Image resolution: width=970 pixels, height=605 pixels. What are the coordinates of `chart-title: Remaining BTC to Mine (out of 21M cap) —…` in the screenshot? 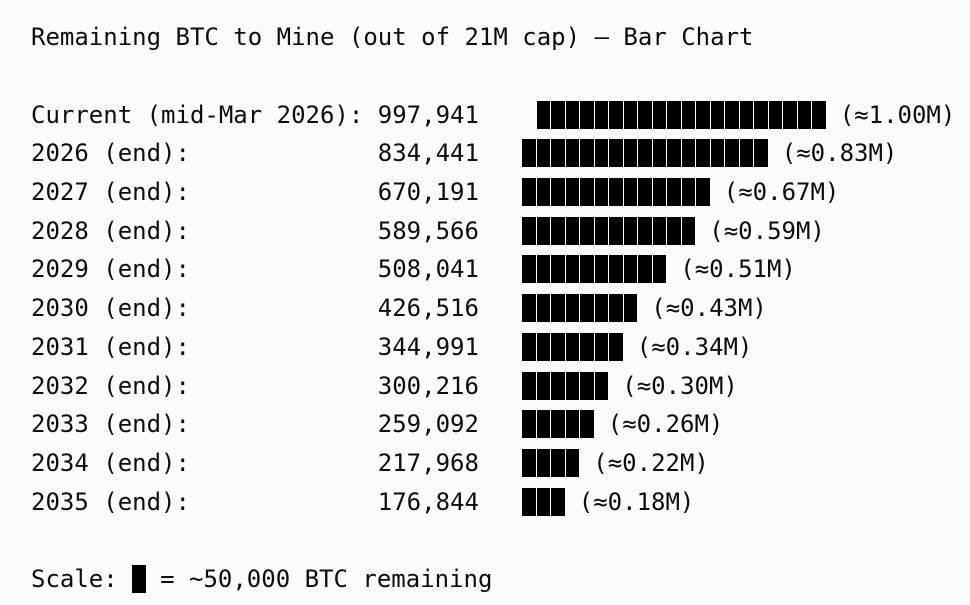 It's located at (392, 37).